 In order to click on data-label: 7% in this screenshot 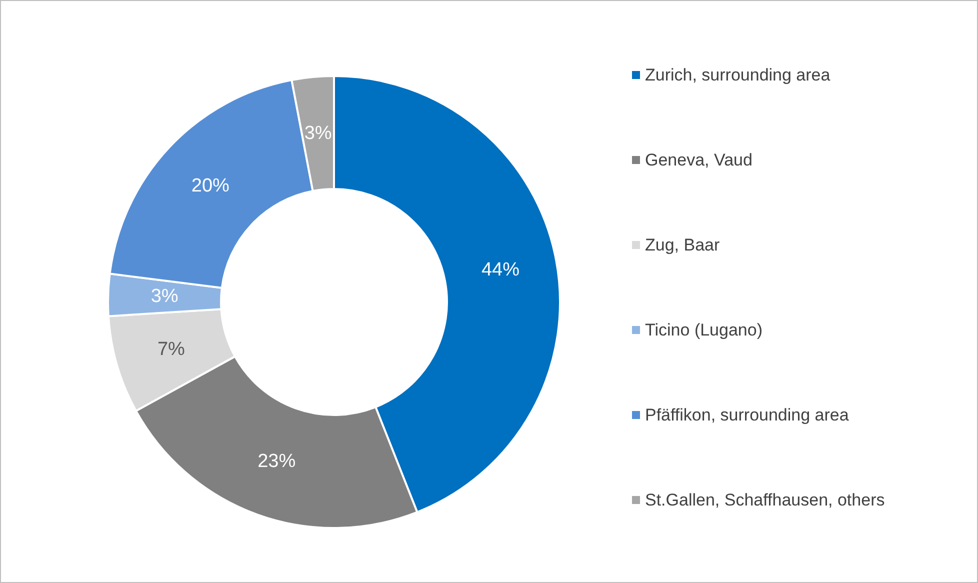, I will do `click(171, 349)`.